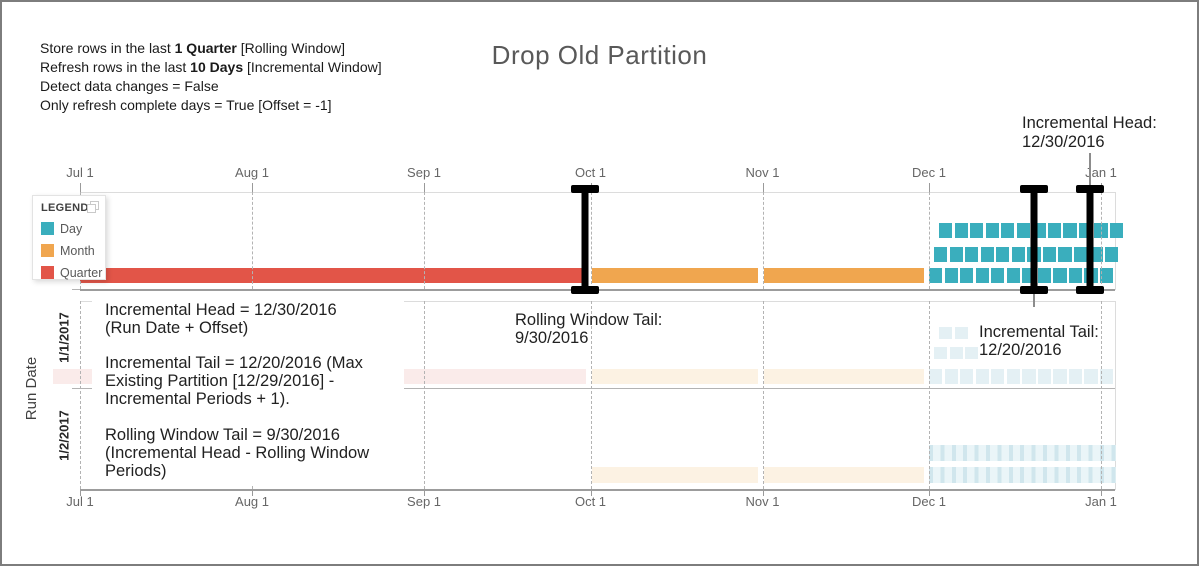  I want to click on x-tick-label-top: Aug 1, so click(252, 172).